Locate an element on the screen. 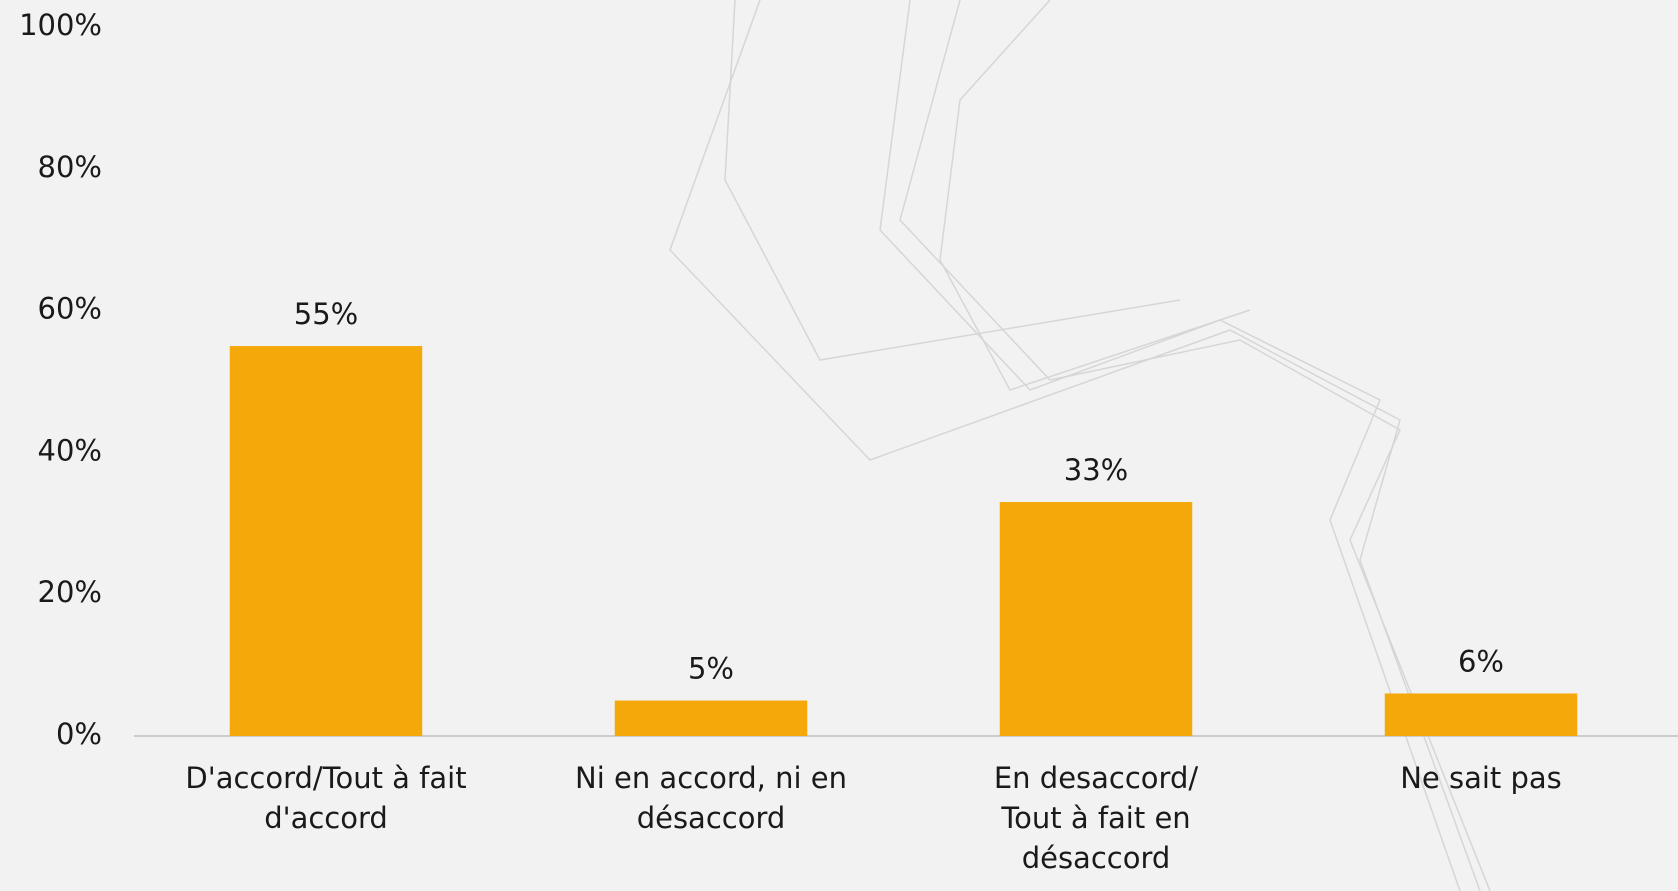 Image resolution: width=1678 pixels, height=891 pixels. data-label: 5% is located at coordinates (711, 669).